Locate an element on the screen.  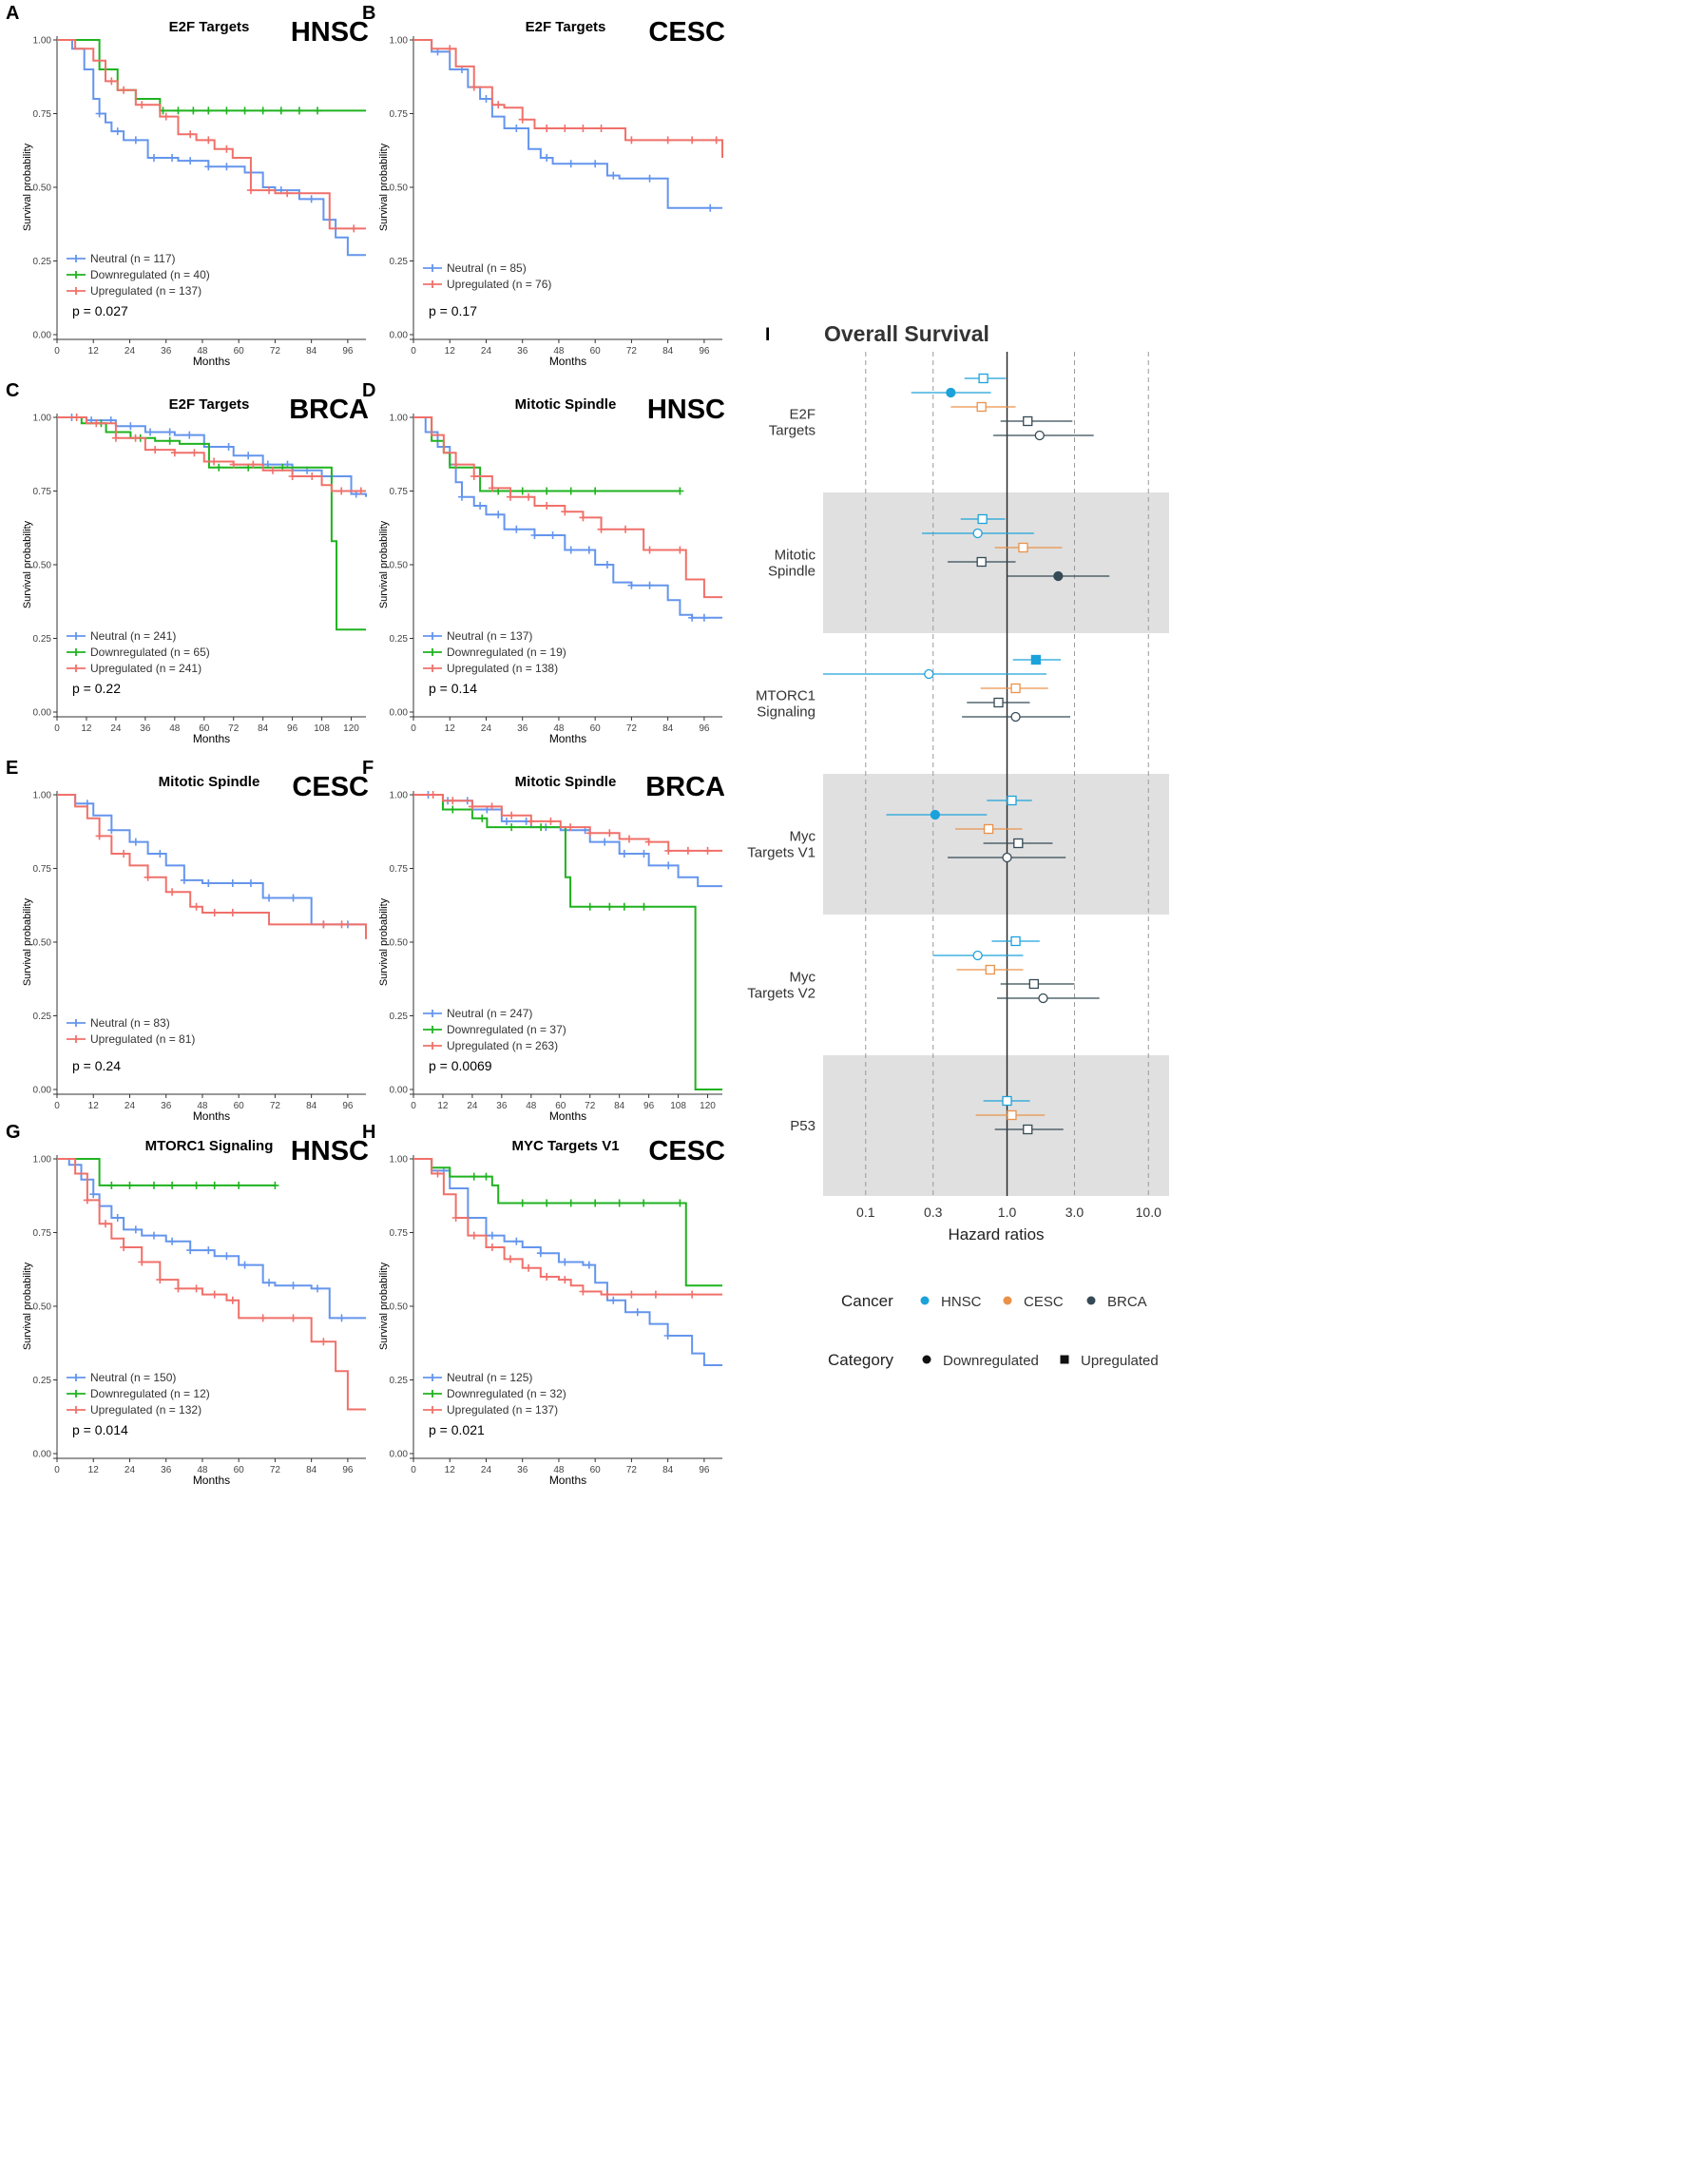
legend-label: Neutral (n = 150) is located at coordinates (133, 1377).